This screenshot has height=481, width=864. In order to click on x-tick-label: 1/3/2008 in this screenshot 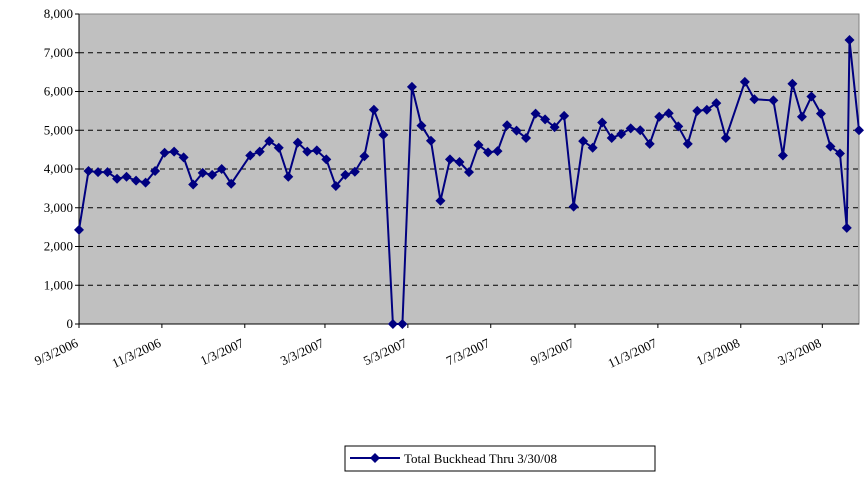, I will do `click(718, 351)`.